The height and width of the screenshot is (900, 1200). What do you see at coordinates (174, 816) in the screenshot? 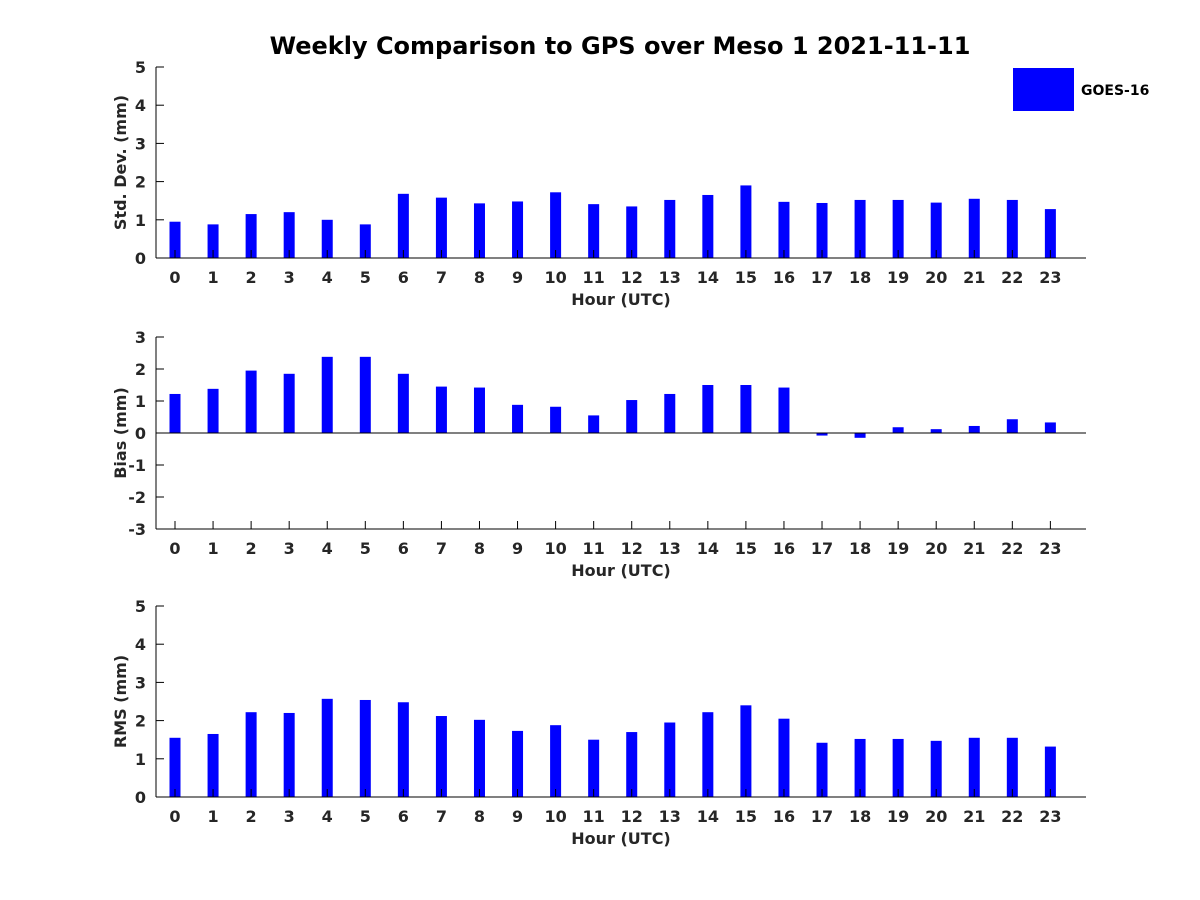
I see `x-tick-label-rms-0: 0` at bounding box center [174, 816].